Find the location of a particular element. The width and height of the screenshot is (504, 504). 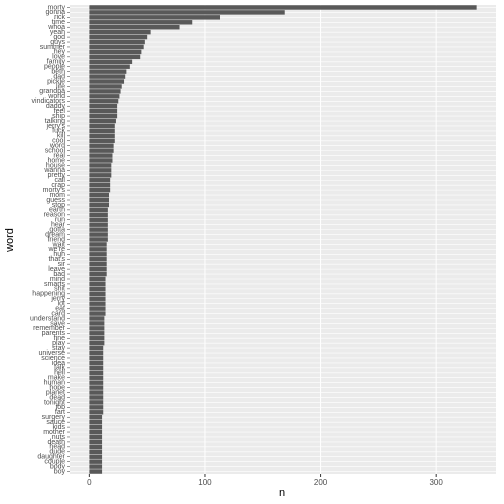

y-tick-label: word is located at coordinates (57, 146).